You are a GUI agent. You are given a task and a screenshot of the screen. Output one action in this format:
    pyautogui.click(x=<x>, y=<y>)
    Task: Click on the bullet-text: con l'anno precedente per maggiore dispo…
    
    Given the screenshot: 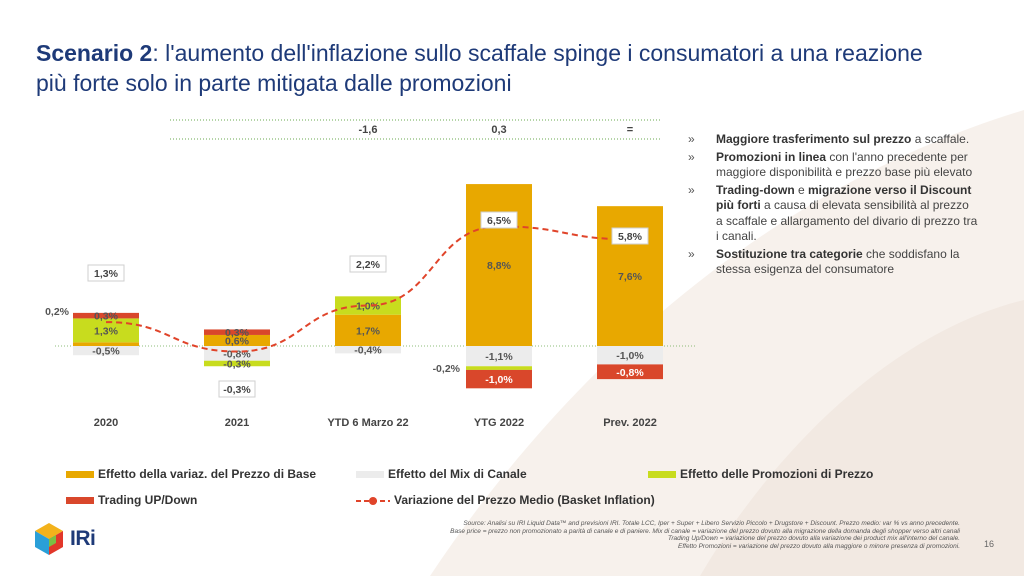 What is the action you would take?
    pyautogui.click(x=844, y=164)
    